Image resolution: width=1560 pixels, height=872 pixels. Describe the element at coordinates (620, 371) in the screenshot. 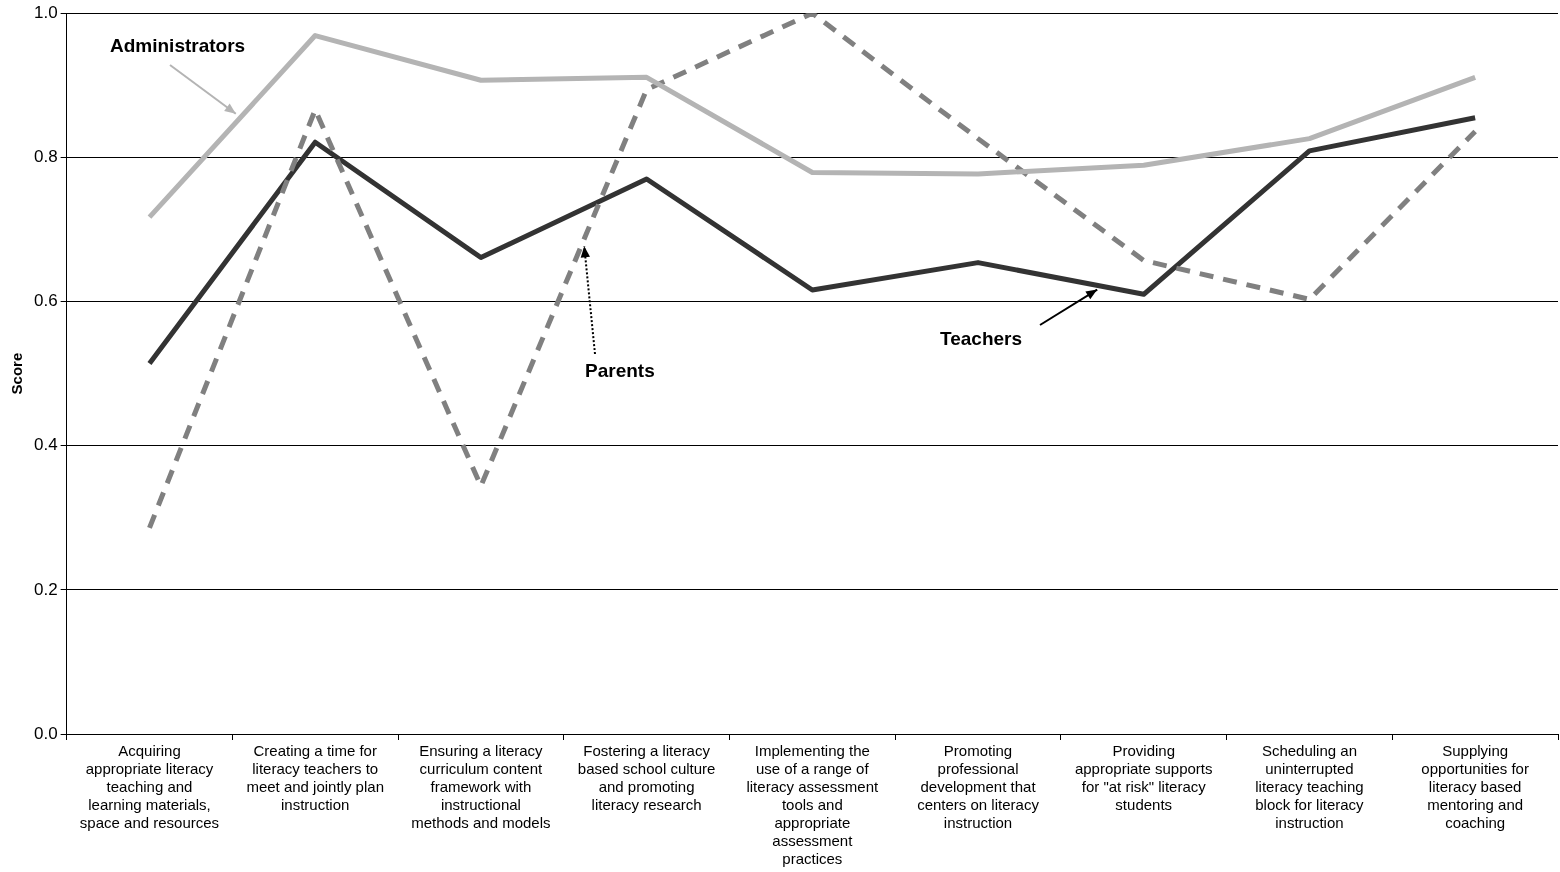

I see `text: Parents` at that location.